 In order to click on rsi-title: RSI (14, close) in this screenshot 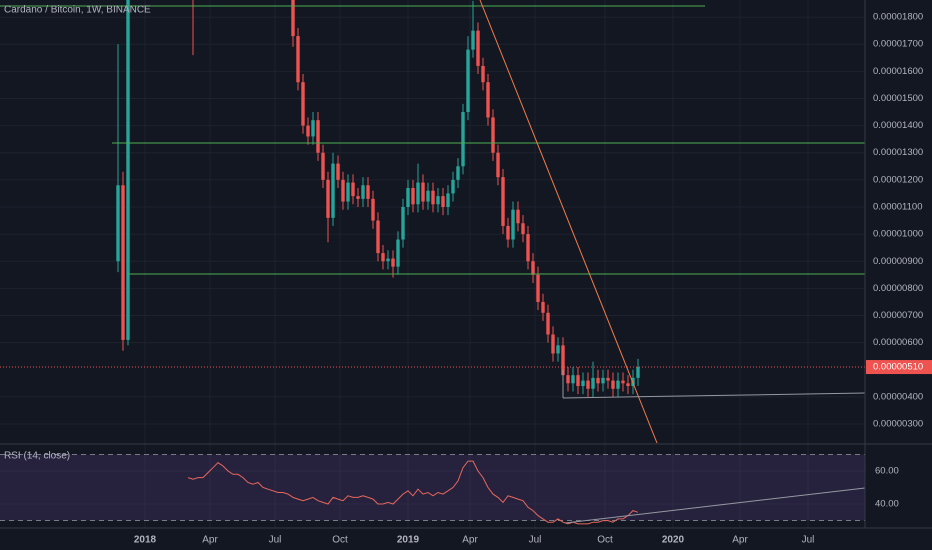, I will do `click(37, 456)`.